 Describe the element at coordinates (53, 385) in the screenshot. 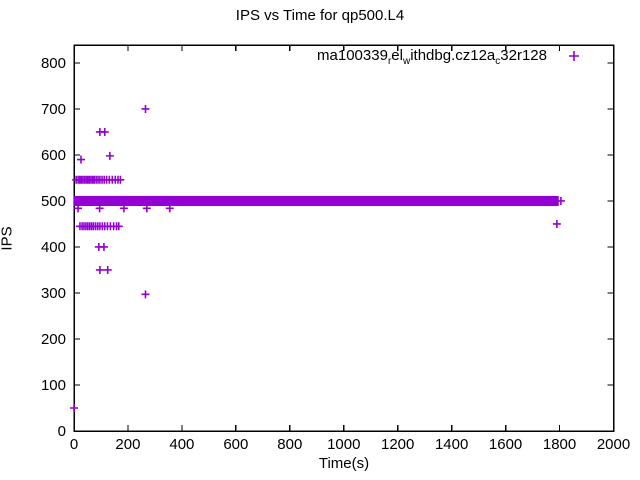

I see `svg-text: 100` at that location.